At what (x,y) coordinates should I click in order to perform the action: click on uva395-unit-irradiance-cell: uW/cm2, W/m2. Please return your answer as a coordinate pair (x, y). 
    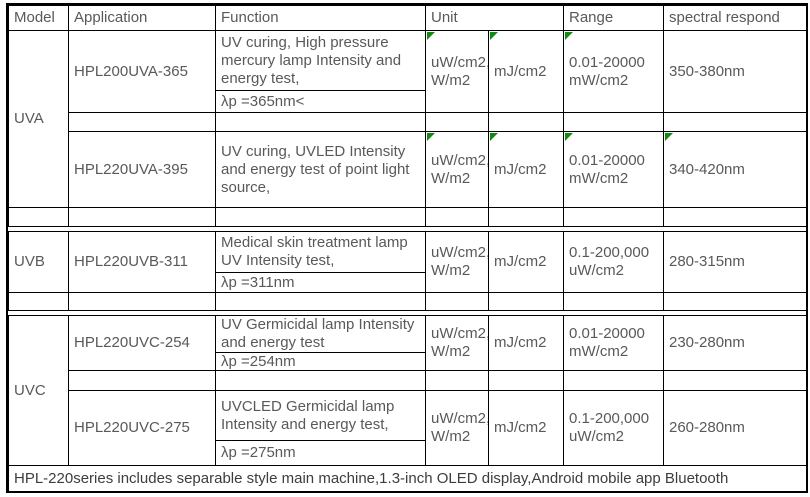
    Looking at the image, I should click on (457, 169).